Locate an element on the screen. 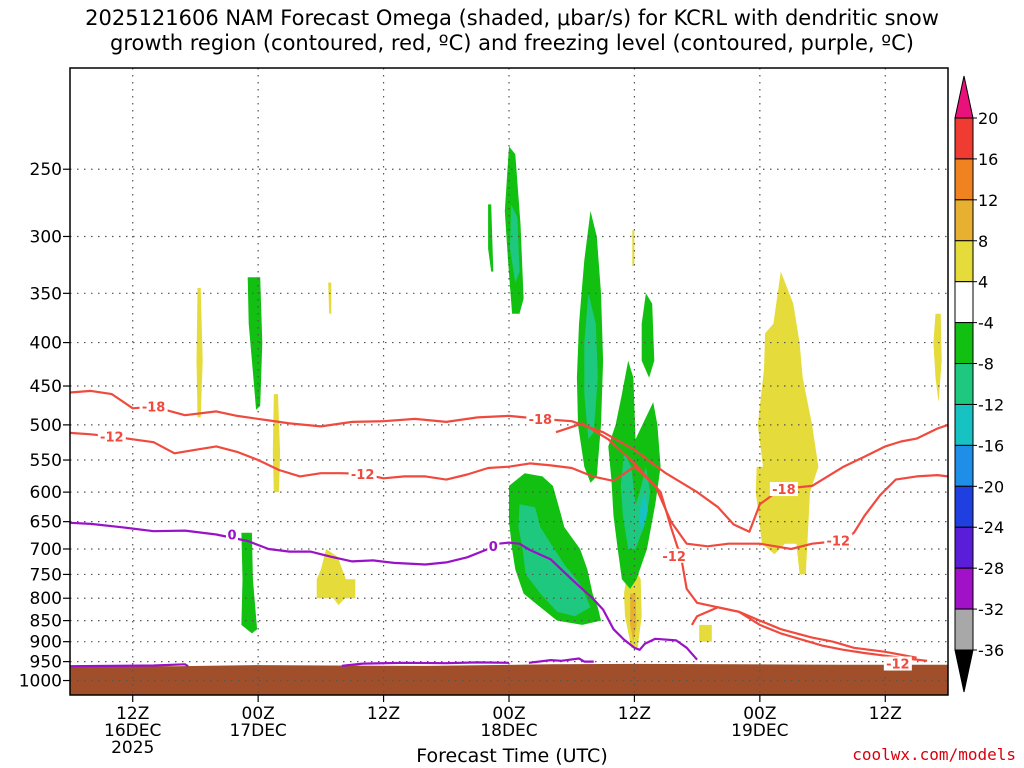 This screenshot has height=768, width=1024. colorbar-tick-label: -8 is located at coordinates (986, 364).